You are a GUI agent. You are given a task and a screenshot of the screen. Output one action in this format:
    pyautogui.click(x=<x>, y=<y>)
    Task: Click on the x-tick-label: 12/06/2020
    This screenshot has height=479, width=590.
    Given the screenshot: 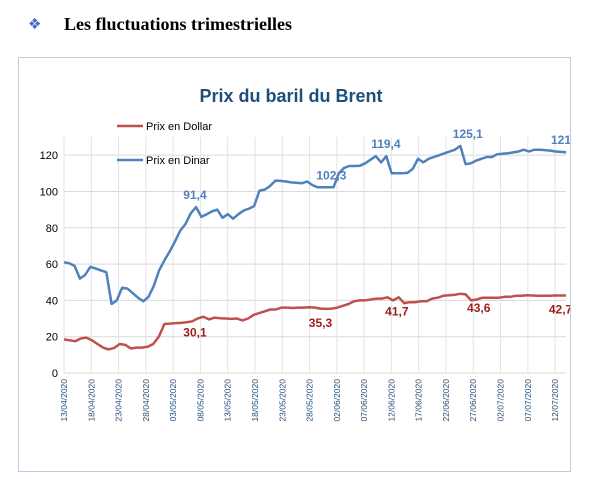 What is the action you would take?
    pyautogui.click(x=391, y=400)
    